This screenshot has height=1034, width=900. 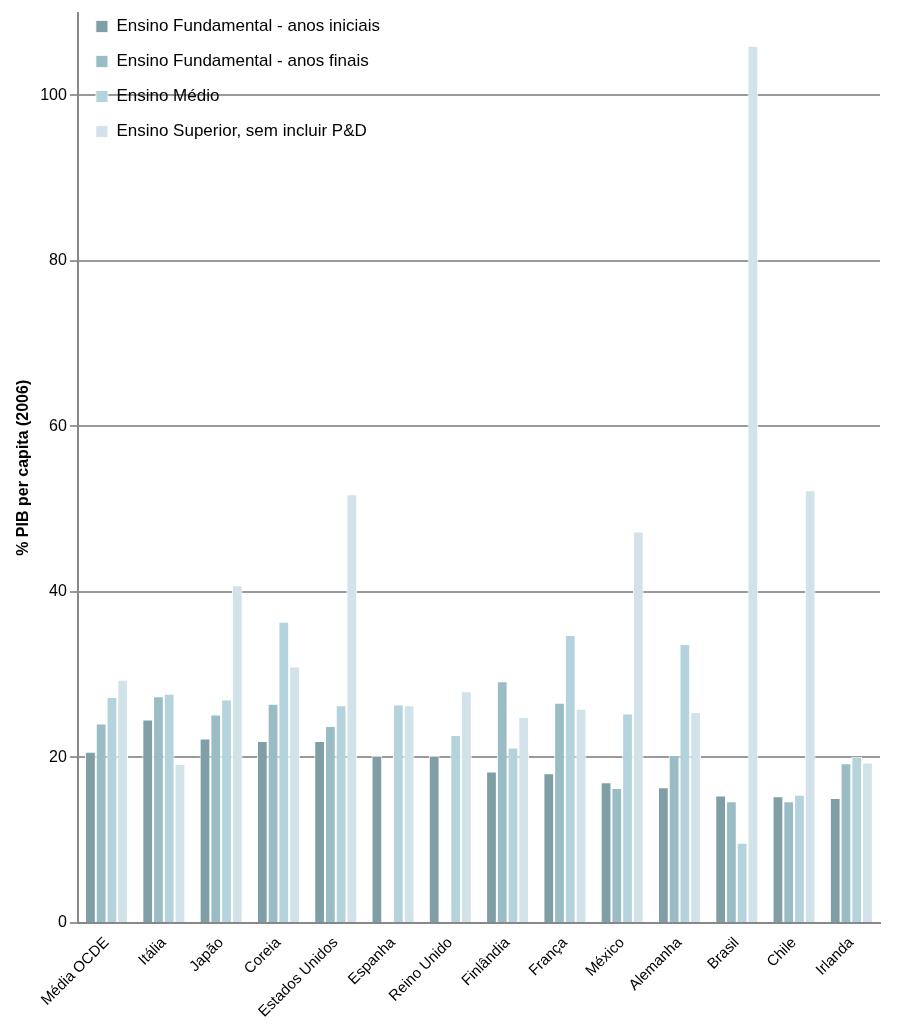 I want to click on y-tick-label: 0, so click(x=62, y=922).